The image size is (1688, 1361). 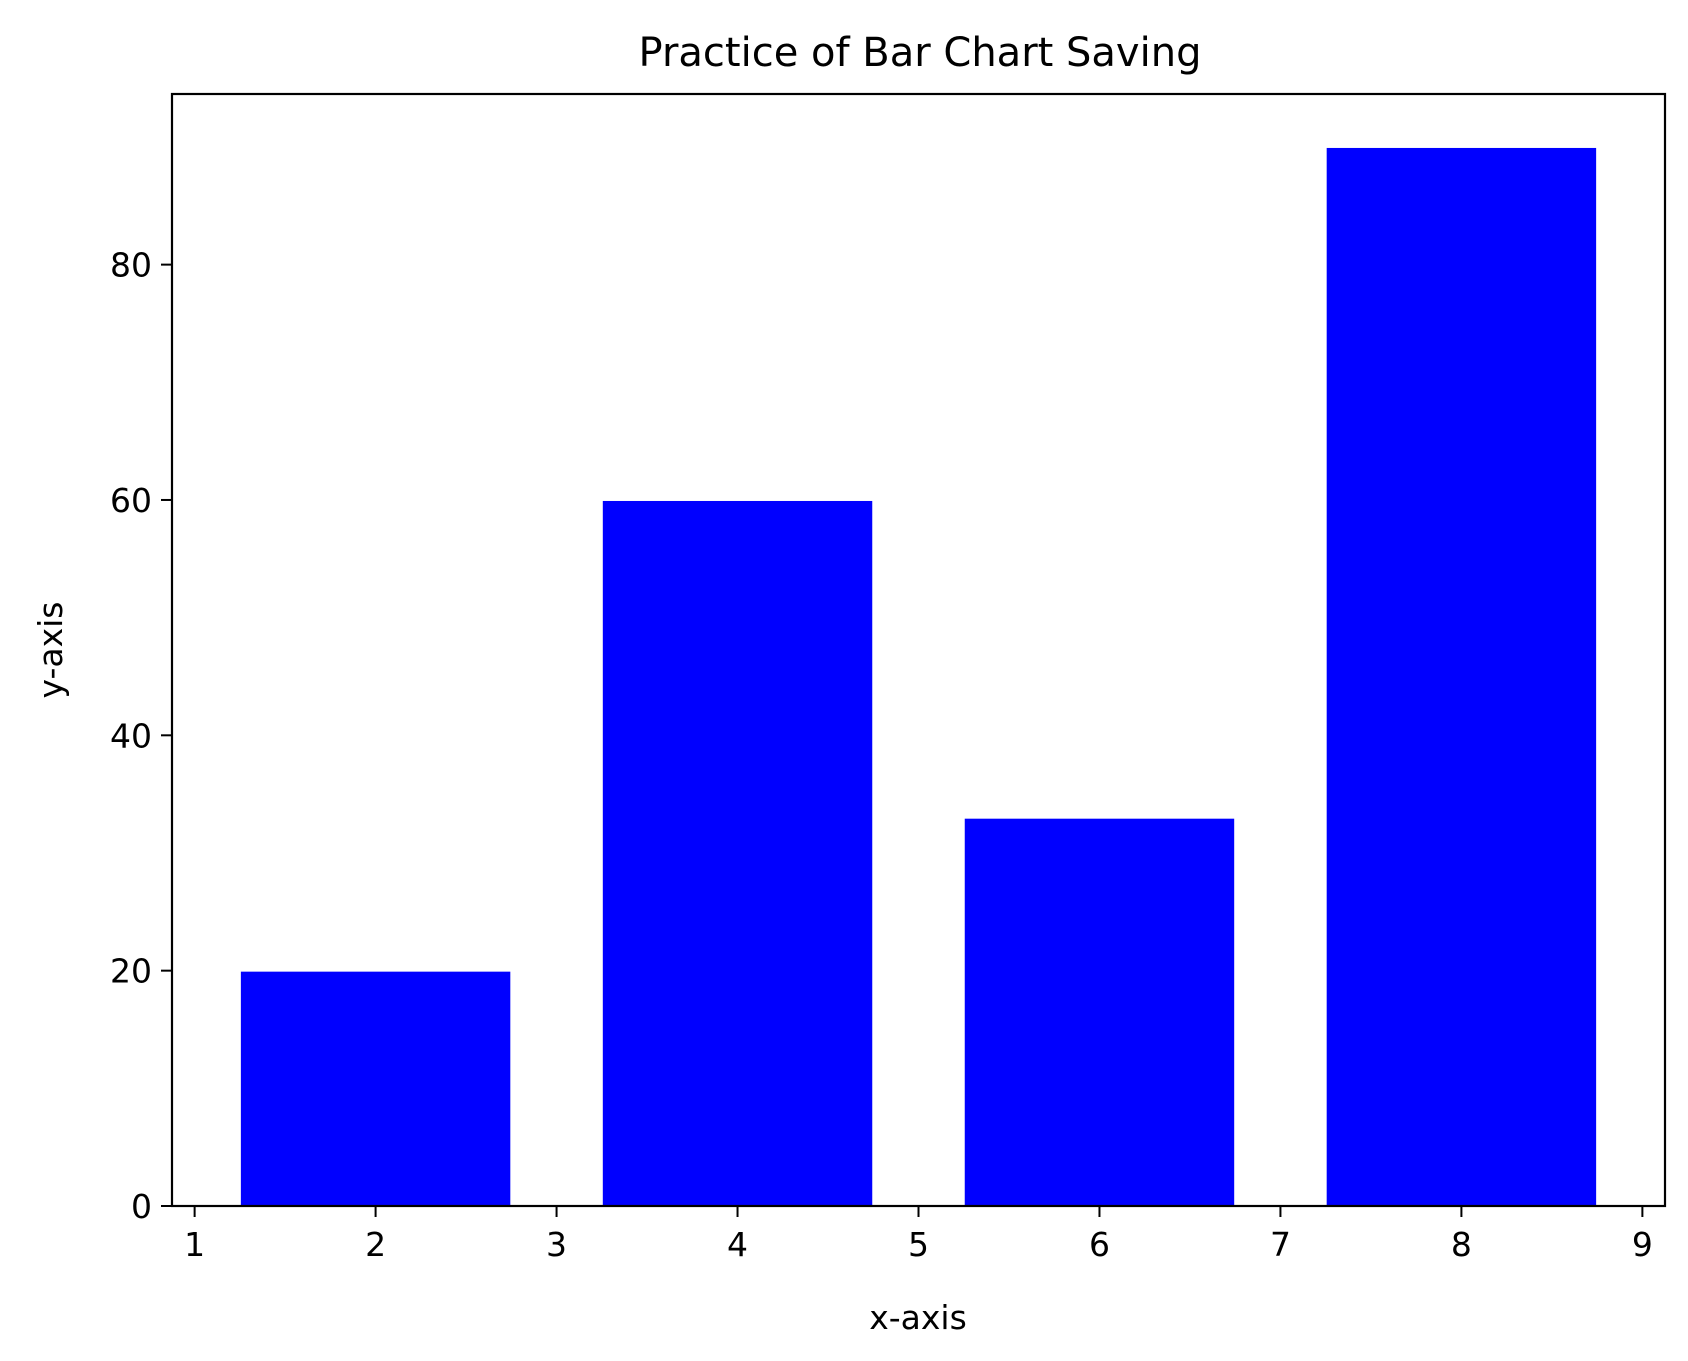 What do you see at coordinates (131, 735) in the screenshot?
I see `y-tick-label: 40` at bounding box center [131, 735].